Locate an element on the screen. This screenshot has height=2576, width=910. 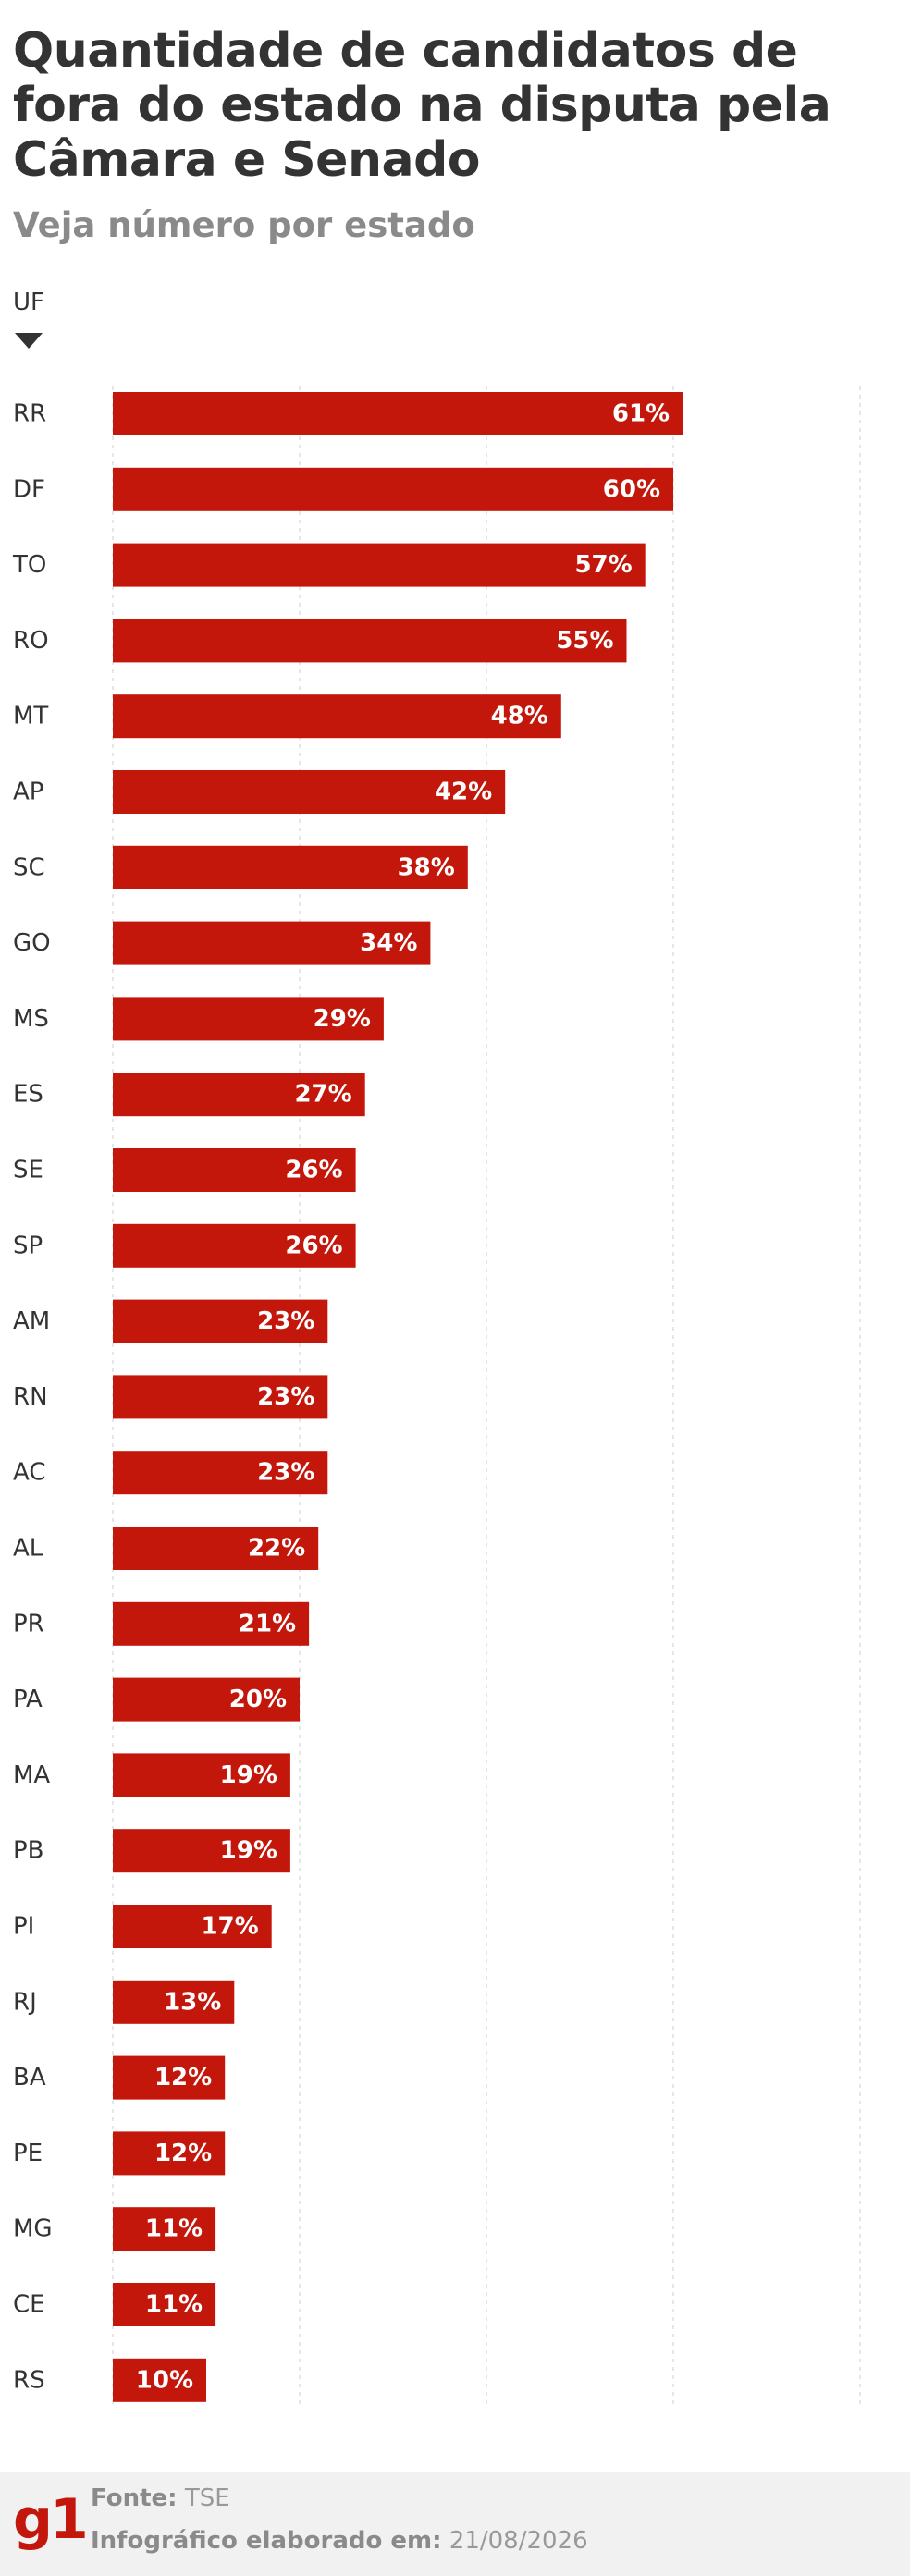
bar-row-ac: AC 23% is located at coordinates (170, 1473).